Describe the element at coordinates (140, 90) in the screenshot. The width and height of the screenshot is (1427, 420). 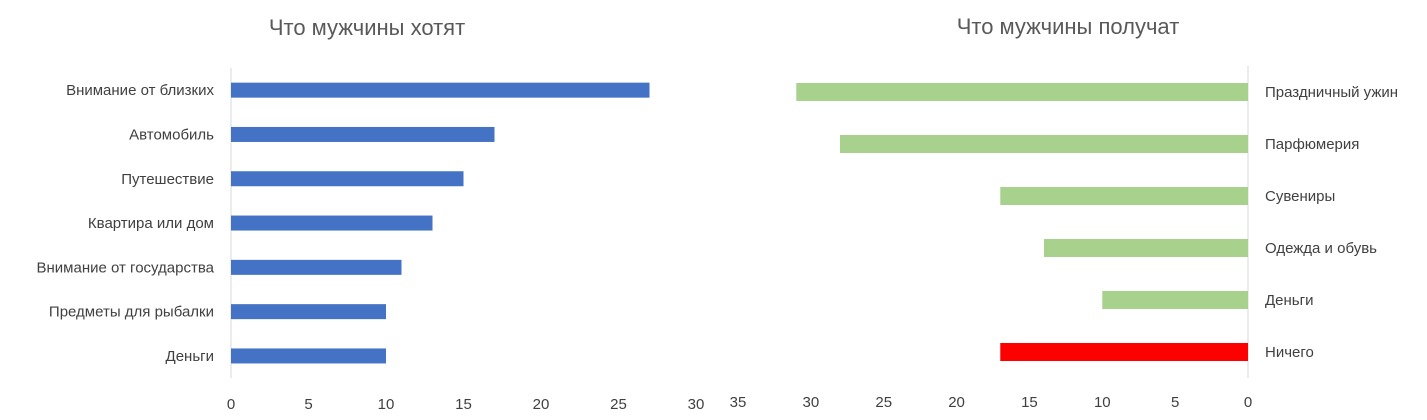
I see `category-label: Внимание от близких` at that location.